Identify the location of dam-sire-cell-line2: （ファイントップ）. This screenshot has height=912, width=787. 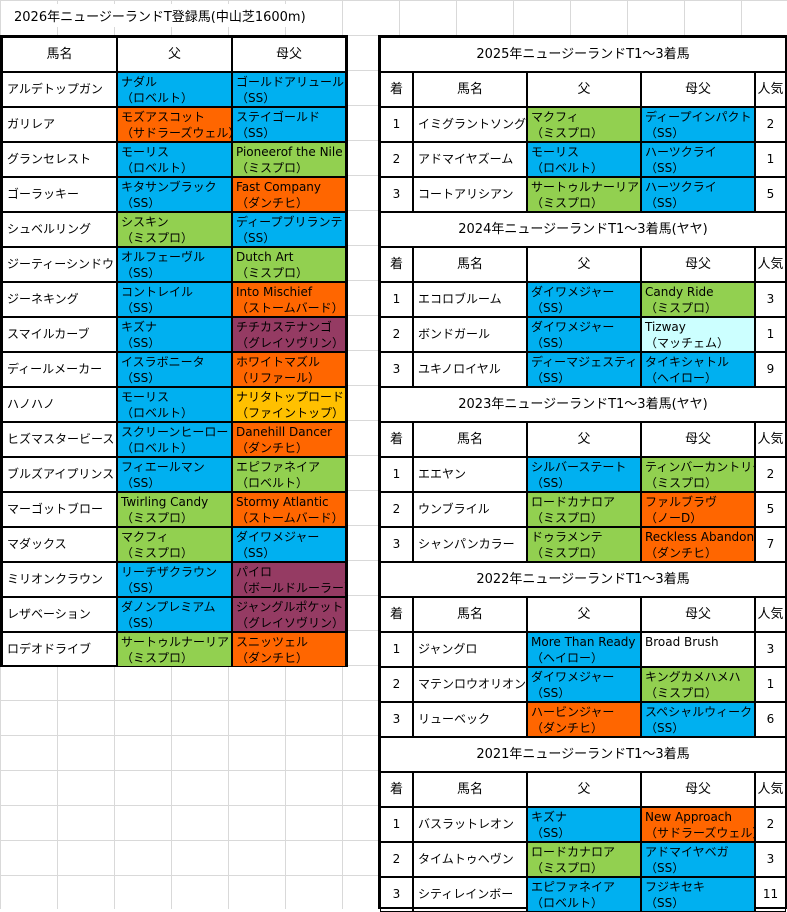
(290, 413).